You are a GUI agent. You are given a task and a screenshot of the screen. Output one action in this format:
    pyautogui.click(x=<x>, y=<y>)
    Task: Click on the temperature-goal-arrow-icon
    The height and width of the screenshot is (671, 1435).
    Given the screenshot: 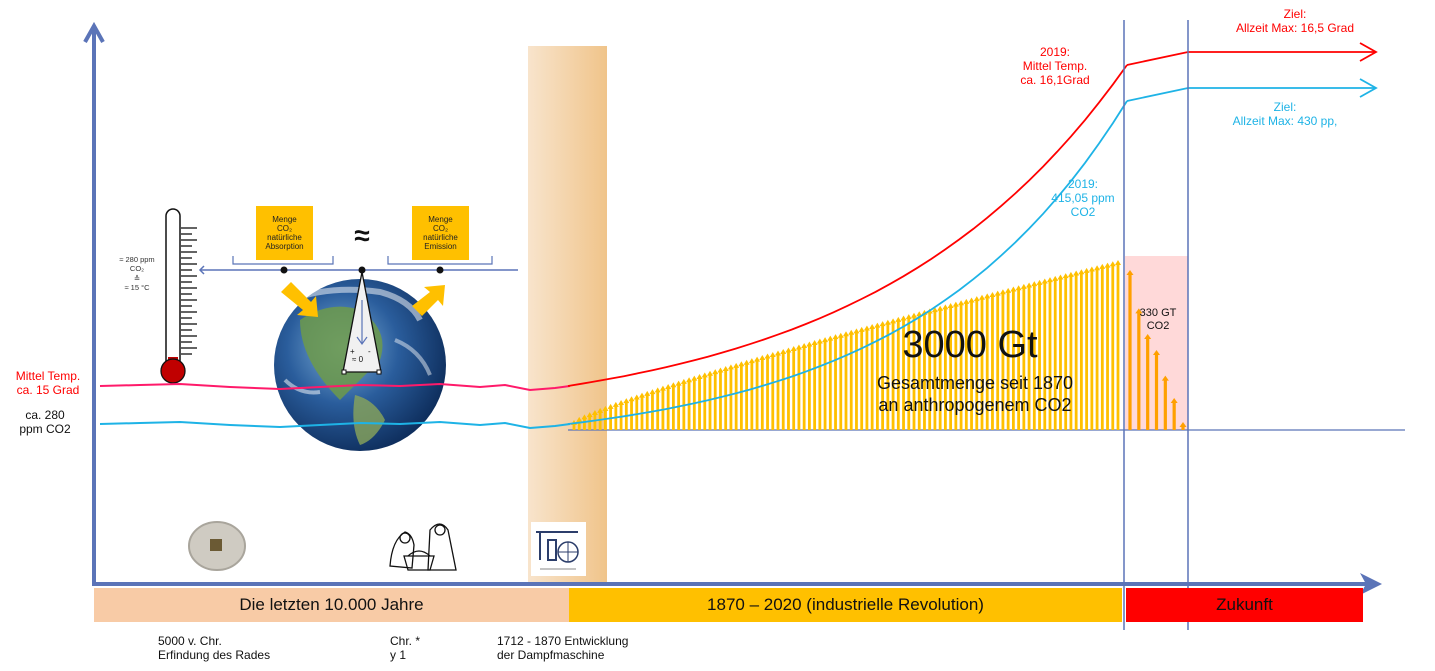 What is the action you would take?
    pyautogui.click(x=1368, y=52)
    